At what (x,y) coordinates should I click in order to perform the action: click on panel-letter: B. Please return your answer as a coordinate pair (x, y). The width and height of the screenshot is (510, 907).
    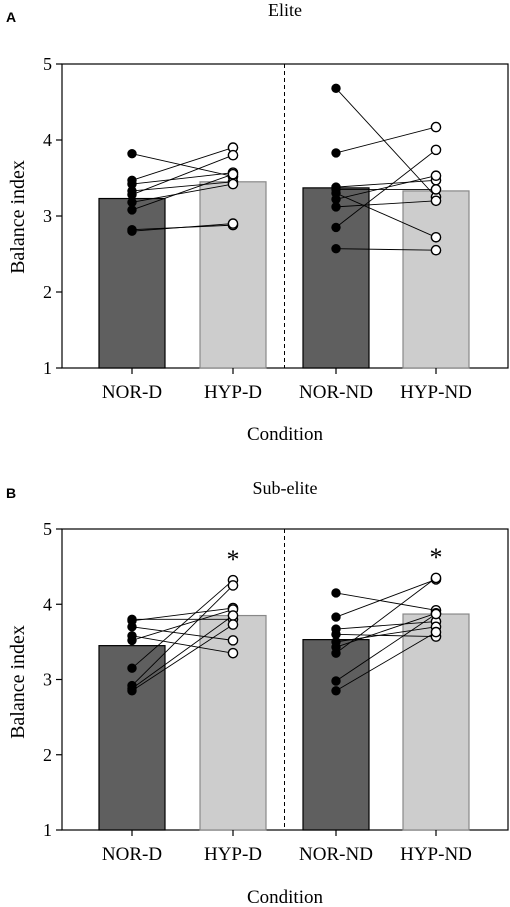
    Looking at the image, I should click on (11, 493).